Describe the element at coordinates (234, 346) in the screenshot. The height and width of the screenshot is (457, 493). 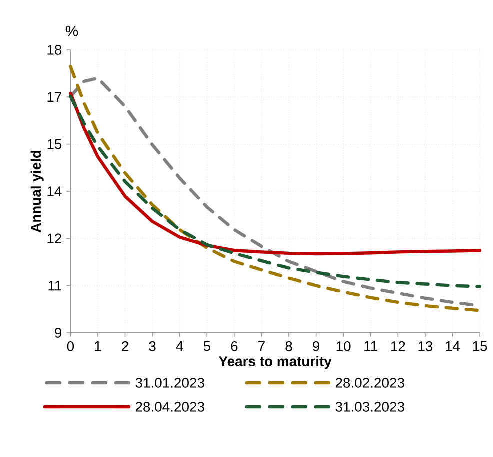
I see `x-tick-label: 6` at that location.